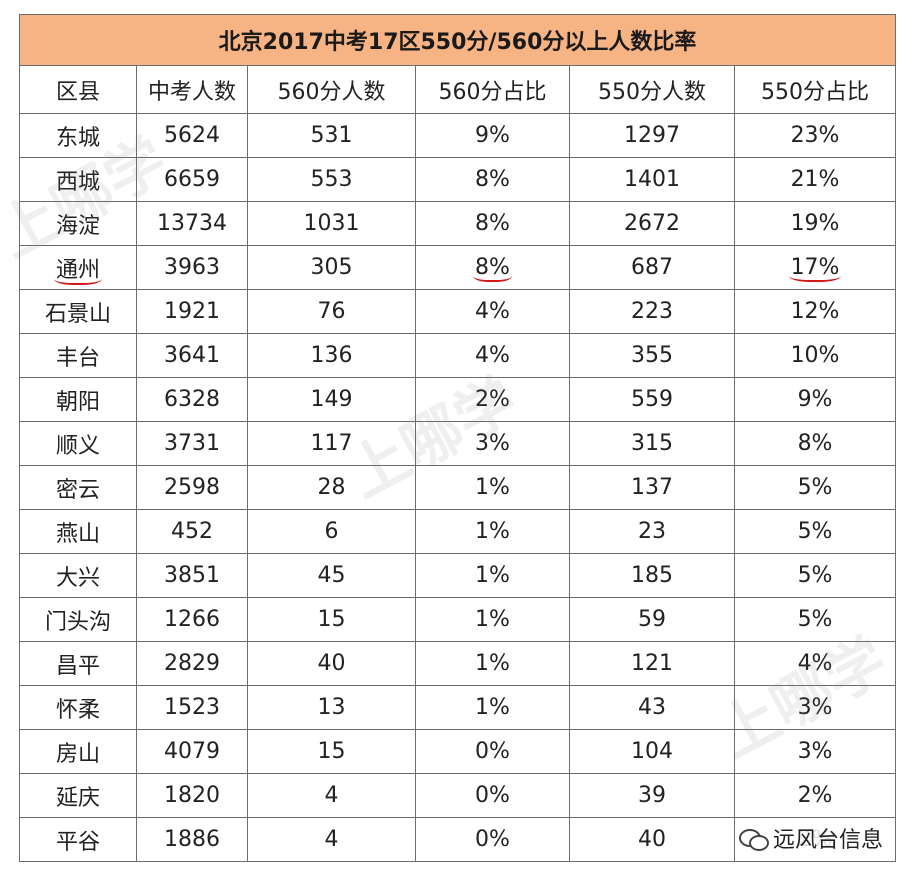  Describe the element at coordinates (192, 355) in the screenshot. I see `cell-text: 3641` at that location.